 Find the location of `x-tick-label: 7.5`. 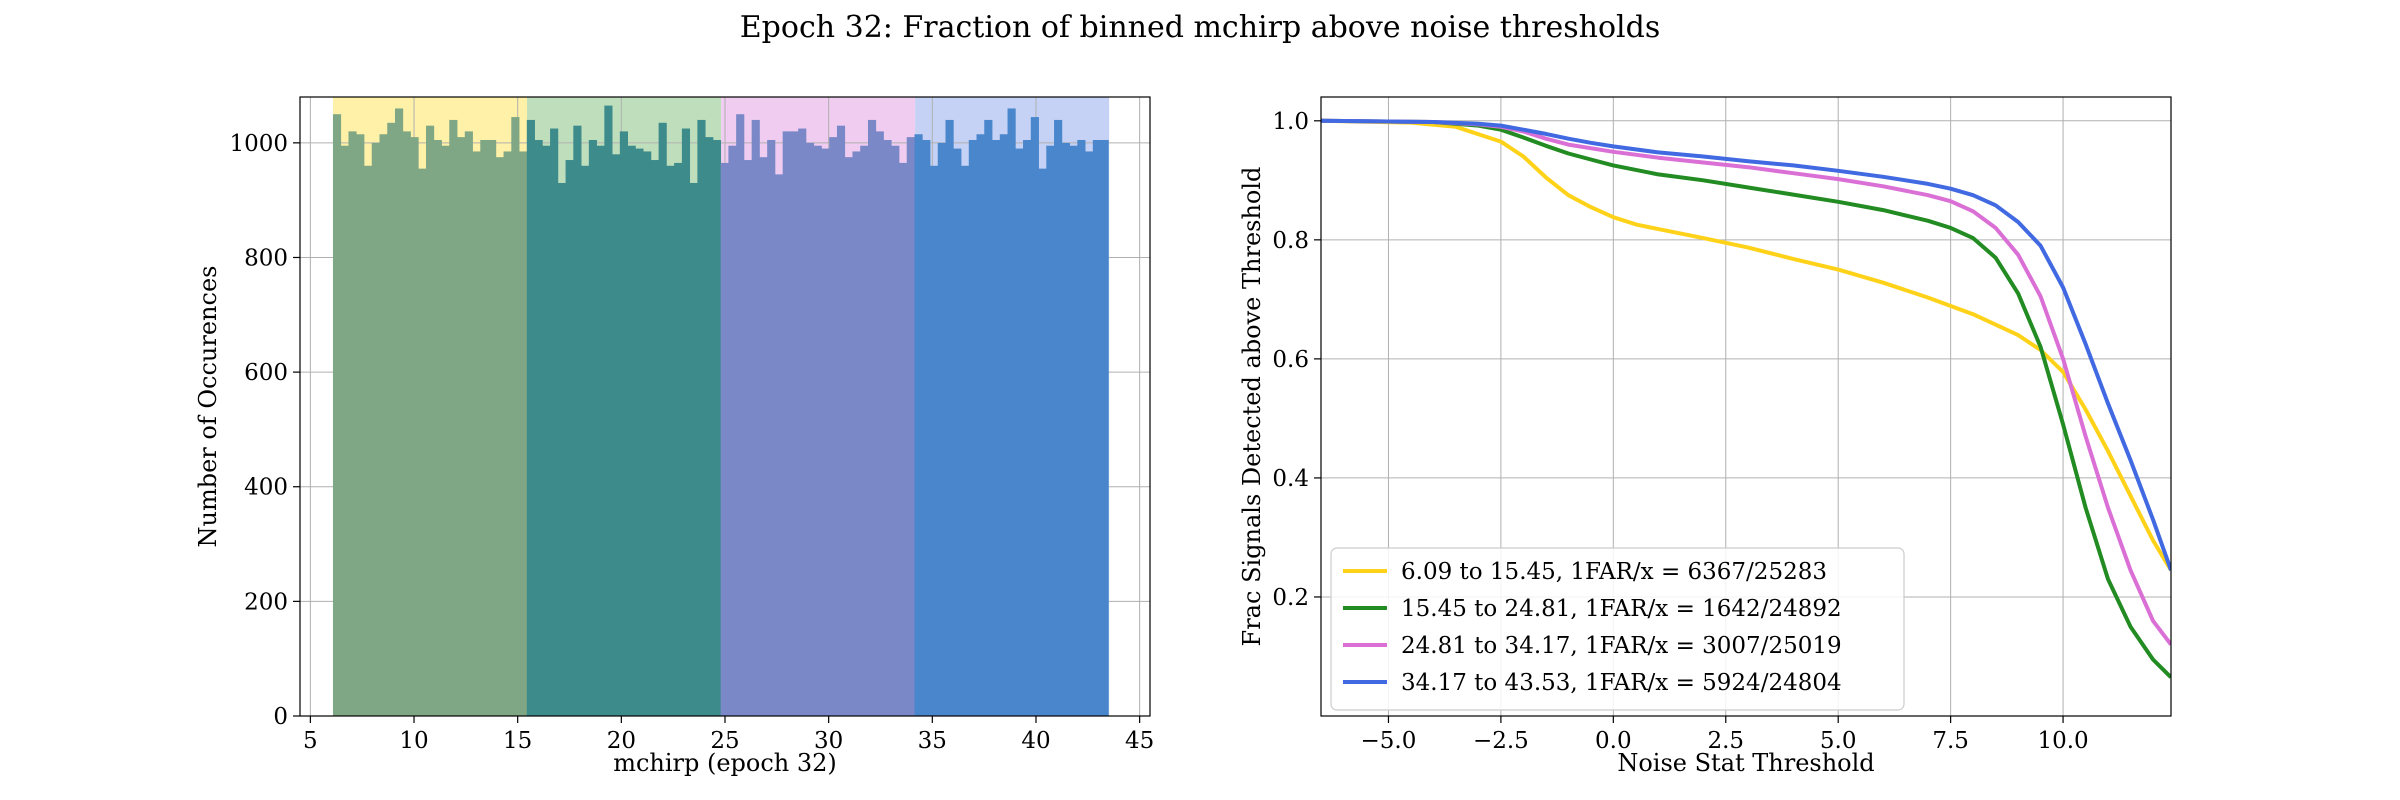

x-tick-label: 7.5 is located at coordinates (1950, 741).